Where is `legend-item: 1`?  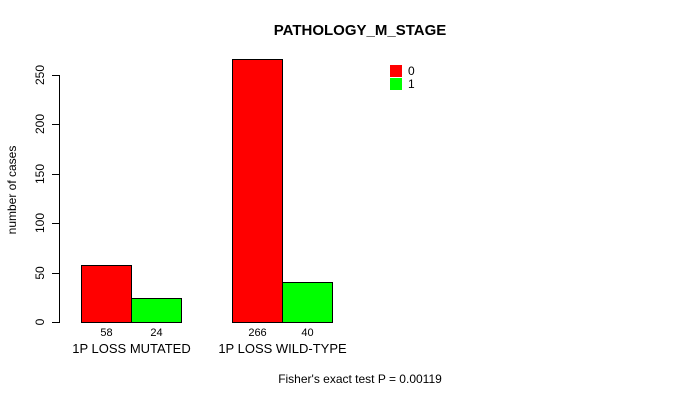
legend-item: 1 is located at coordinates (402, 84).